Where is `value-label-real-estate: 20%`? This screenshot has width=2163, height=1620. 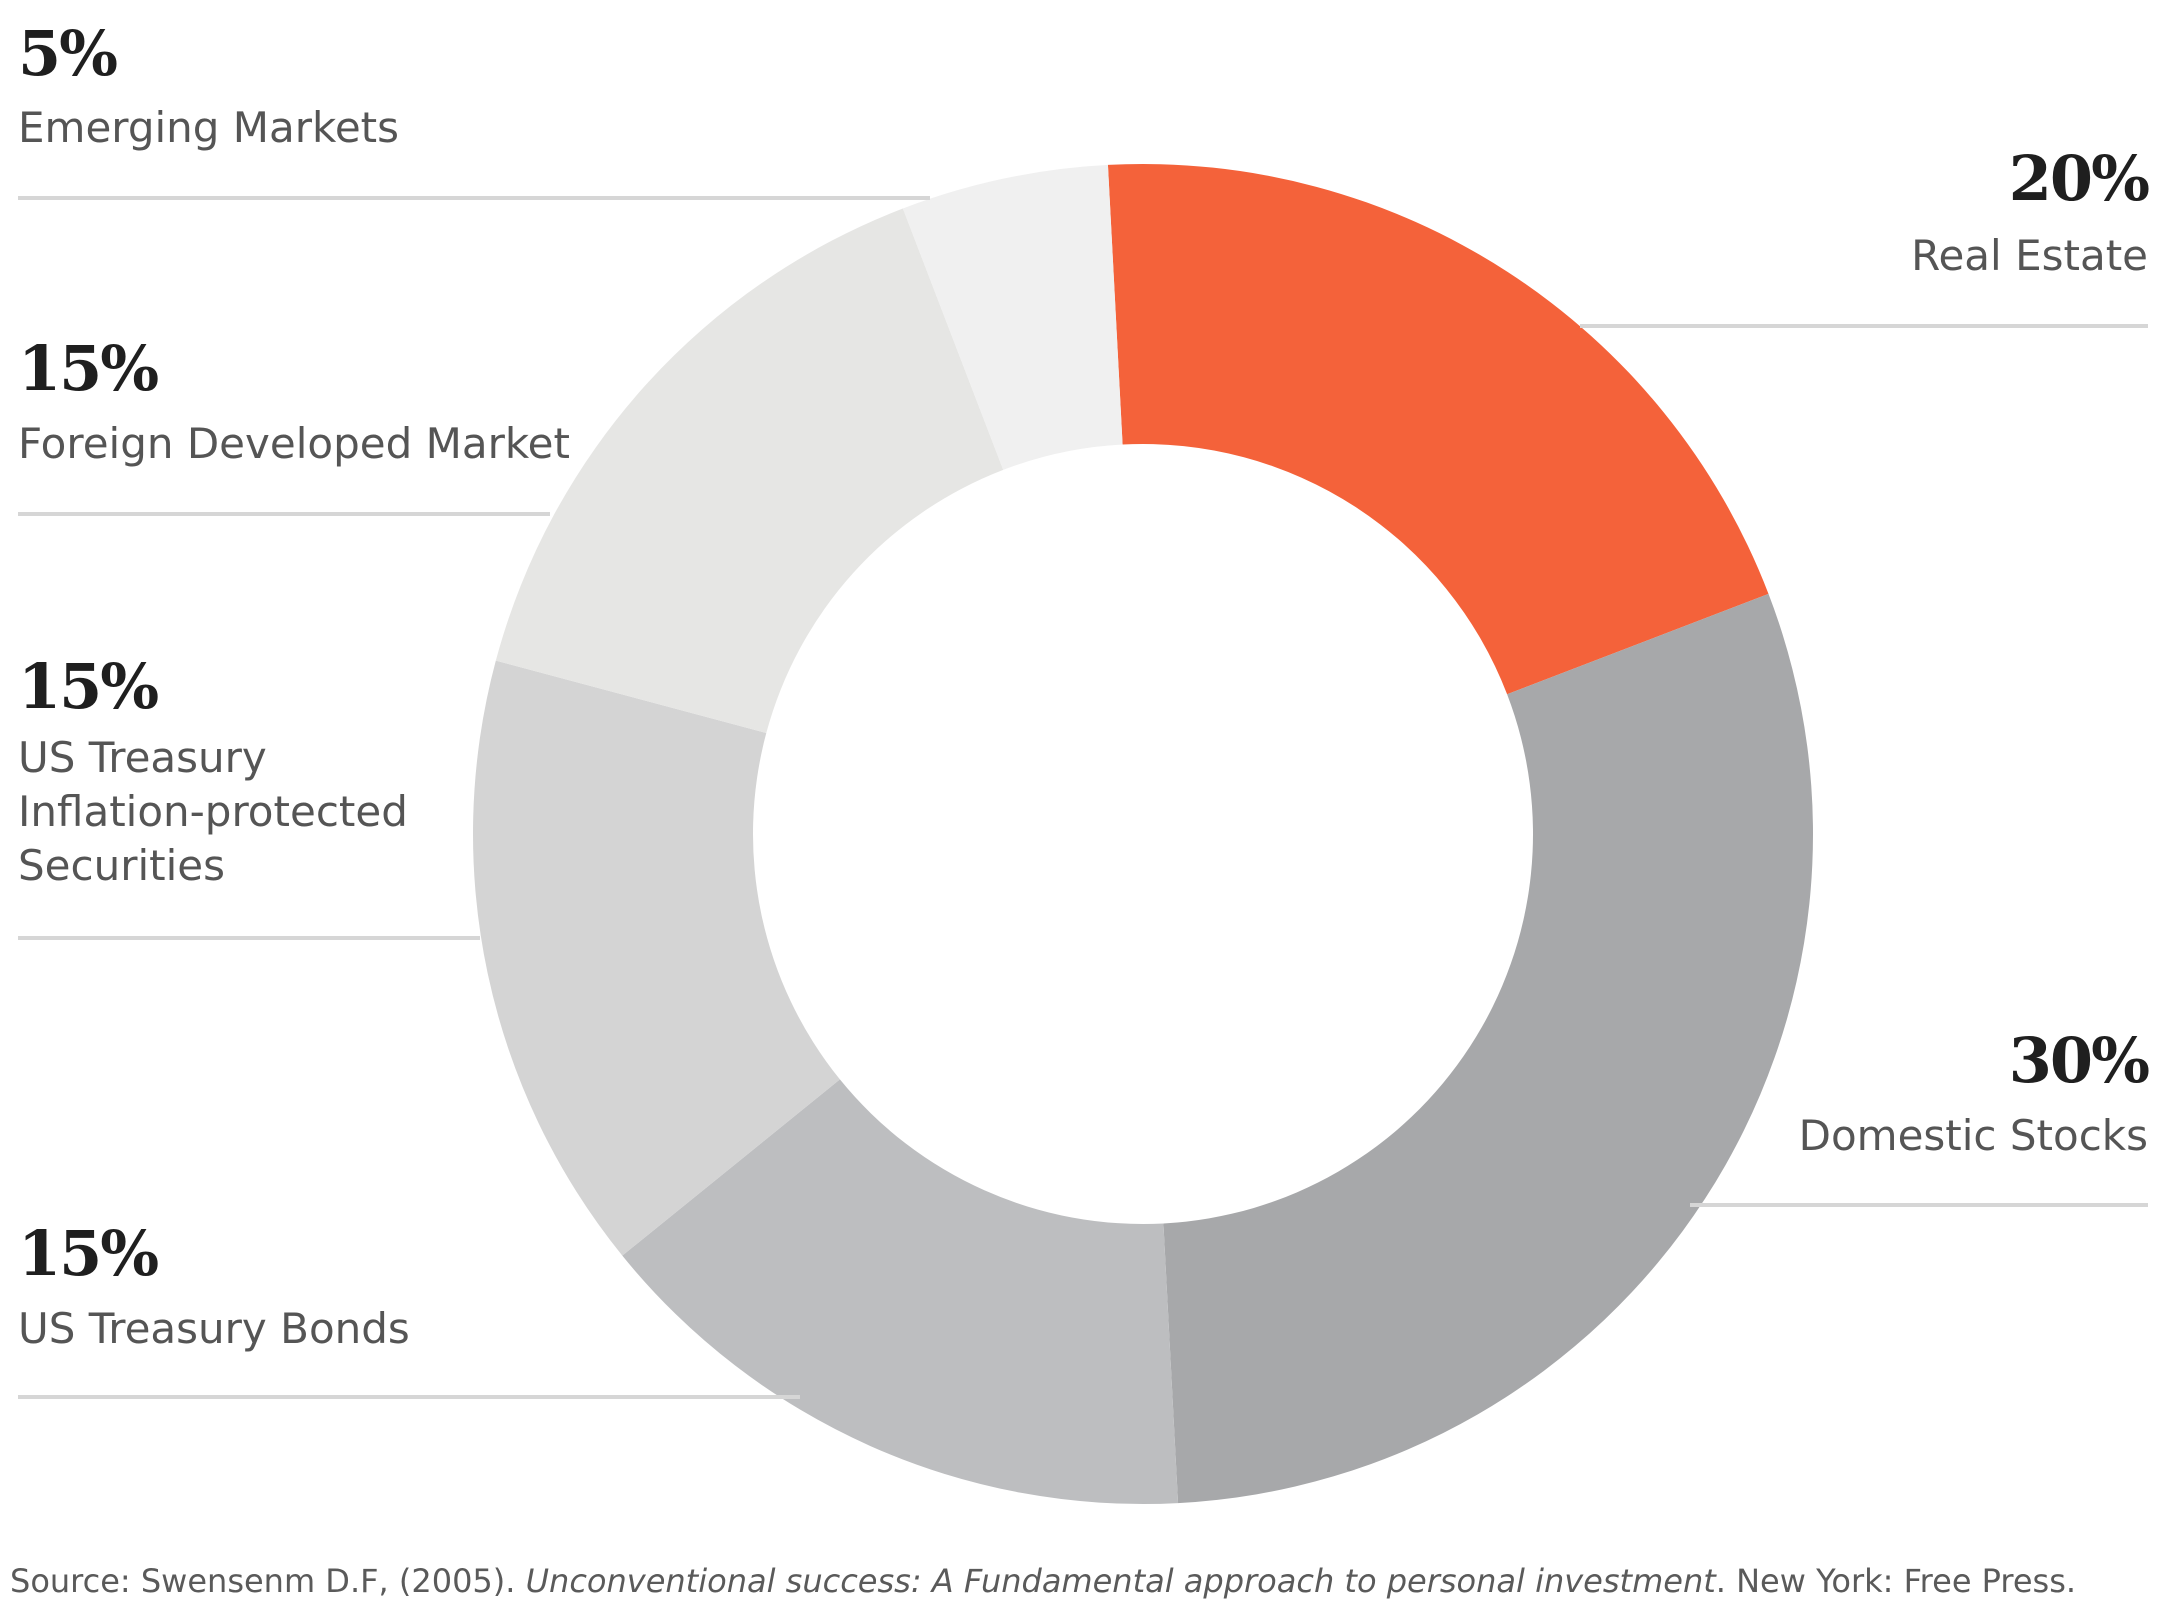 value-label-real-estate: 20% is located at coordinates (2079, 178).